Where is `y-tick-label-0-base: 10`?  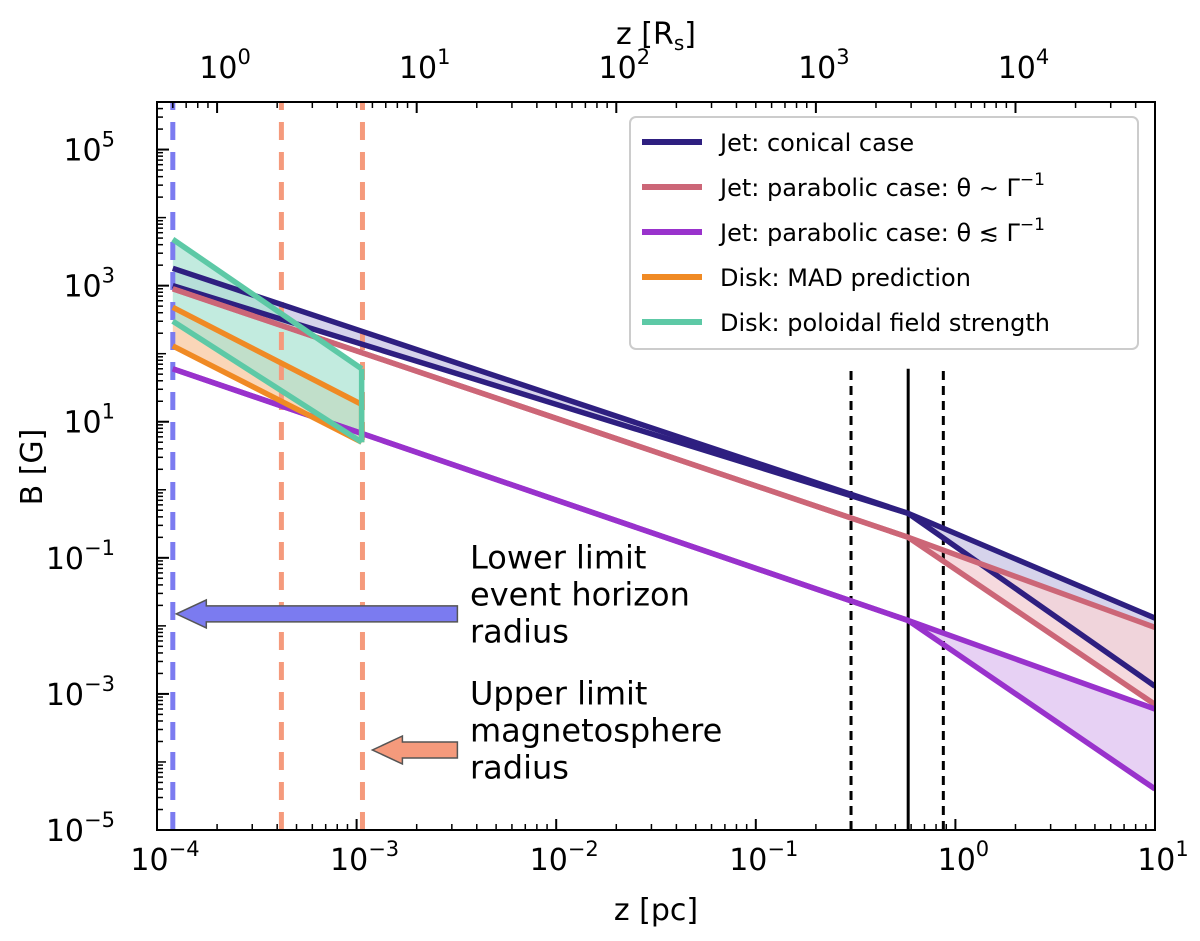 y-tick-label-0-base: 10 is located at coordinates (65, 831).